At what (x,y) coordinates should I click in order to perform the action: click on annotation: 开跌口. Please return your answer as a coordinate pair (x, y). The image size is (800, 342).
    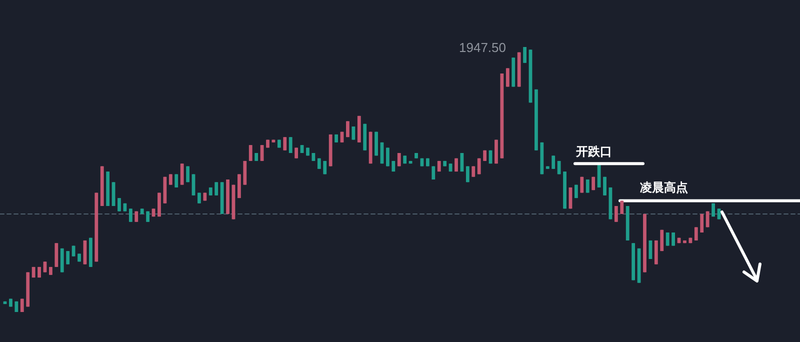
    Looking at the image, I should click on (593, 151).